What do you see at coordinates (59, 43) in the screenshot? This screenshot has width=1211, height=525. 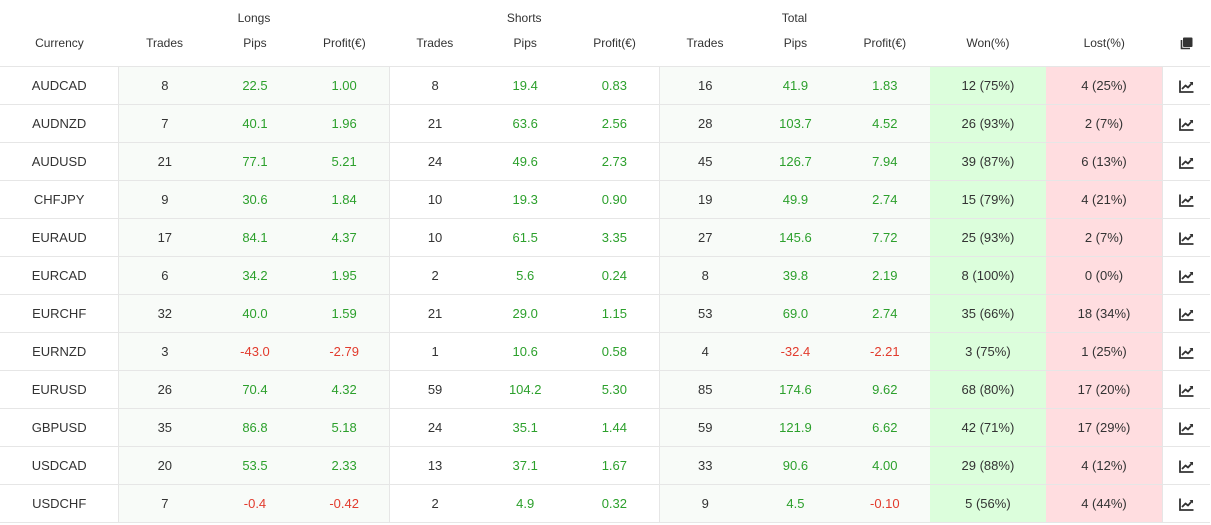 I see `col-header-currency: Currency` at bounding box center [59, 43].